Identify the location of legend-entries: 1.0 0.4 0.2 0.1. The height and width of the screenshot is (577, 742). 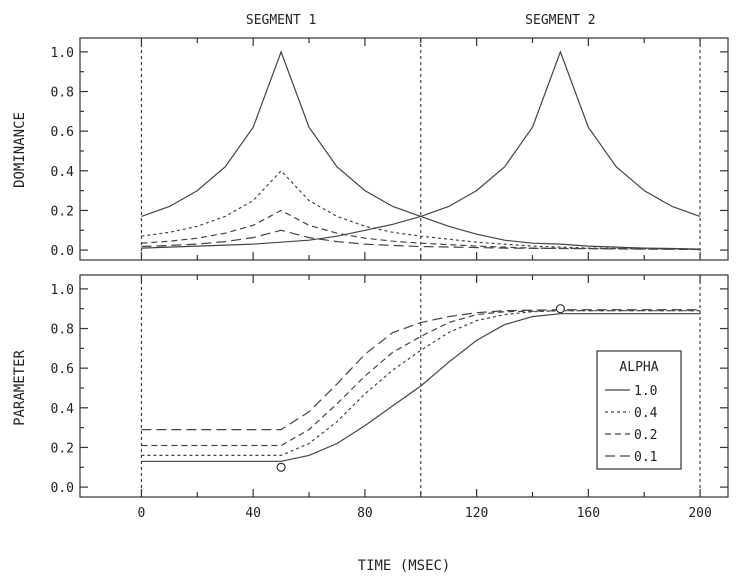
(631, 424).